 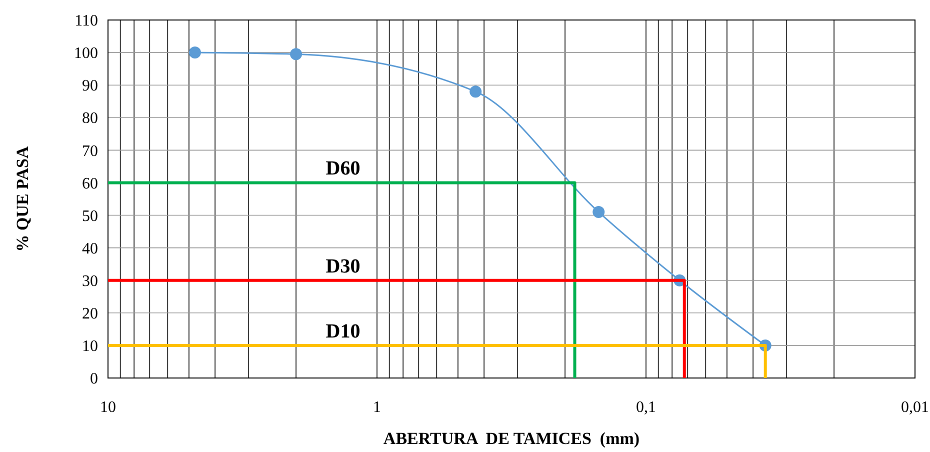 What do you see at coordinates (90, 281) in the screenshot?
I see `y-tick-label: 30` at bounding box center [90, 281].